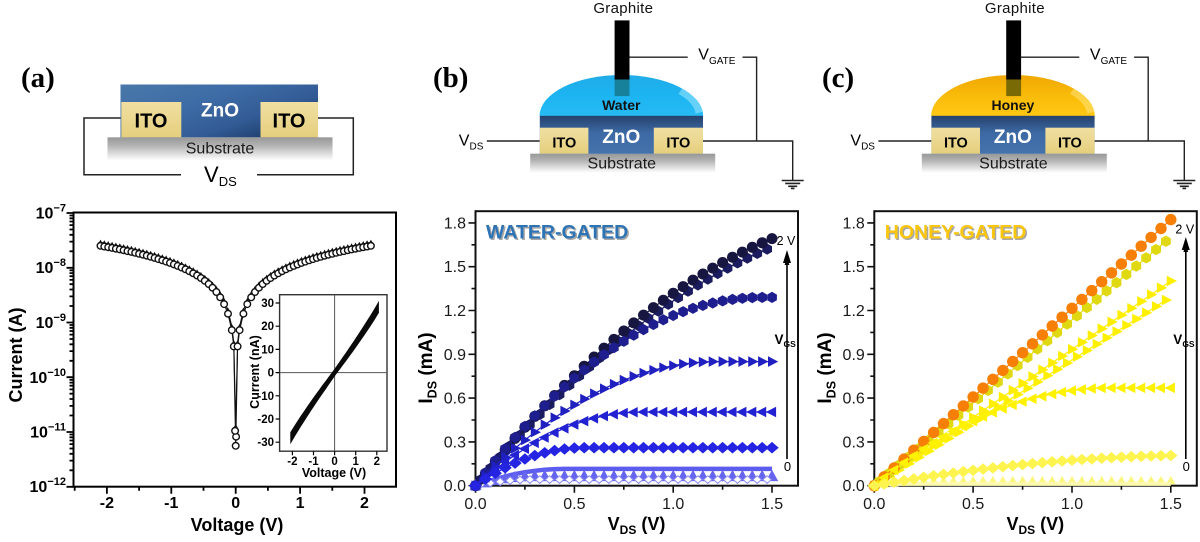 Image resolution: width=1200 pixels, height=542 pixels. What do you see at coordinates (51, 267) in the screenshot?
I see `svg-text: 10⁻⁸` at bounding box center [51, 267].